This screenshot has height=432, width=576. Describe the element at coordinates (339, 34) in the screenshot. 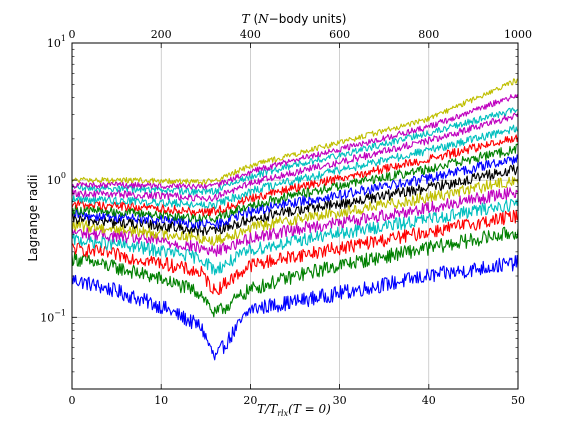

I see `top-x-tick-label: 600` at that location.